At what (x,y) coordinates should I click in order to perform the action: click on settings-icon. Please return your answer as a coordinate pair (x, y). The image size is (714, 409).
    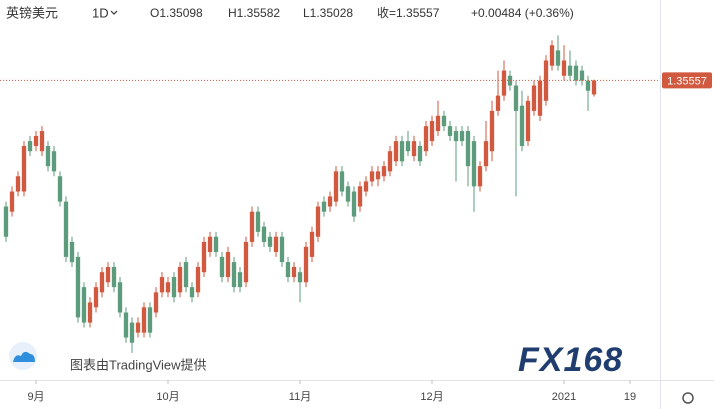
    Looking at the image, I should click on (688, 398).